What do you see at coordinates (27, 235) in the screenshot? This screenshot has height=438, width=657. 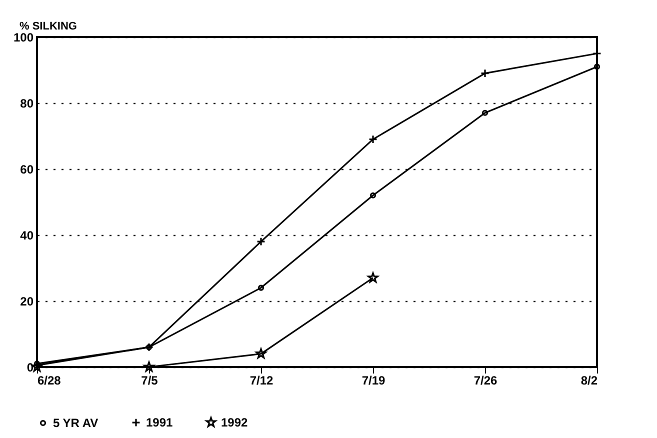 I see `y-tick-label: 40` at bounding box center [27, 235].